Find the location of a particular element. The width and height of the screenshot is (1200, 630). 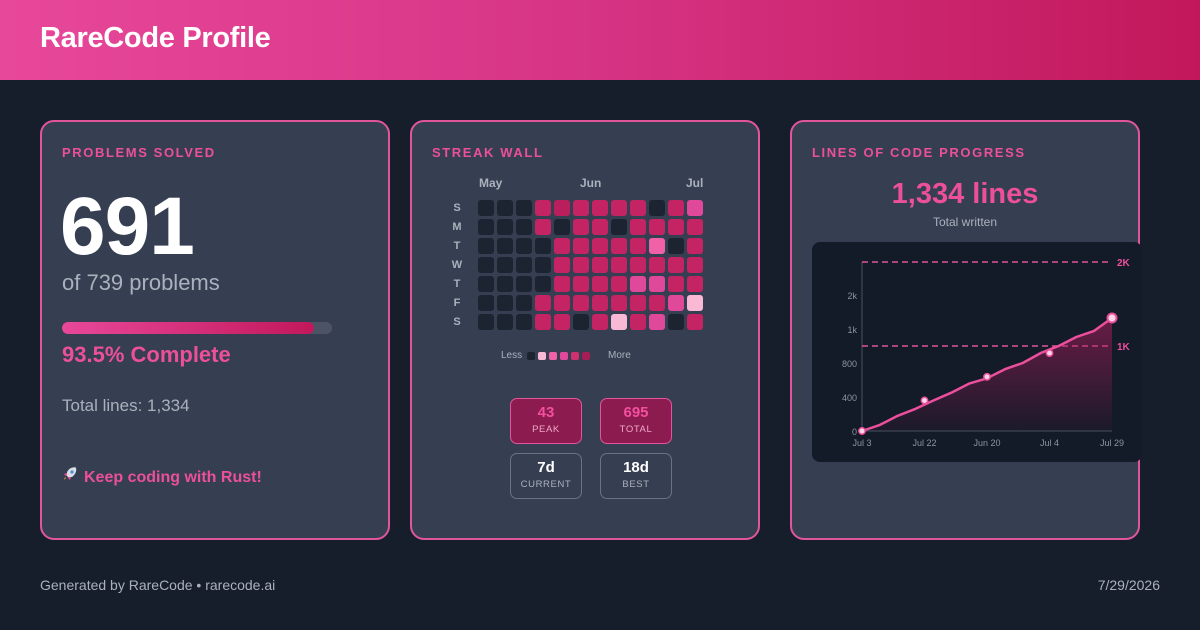

legend-more-label: More is located at coordinates (619, 355).